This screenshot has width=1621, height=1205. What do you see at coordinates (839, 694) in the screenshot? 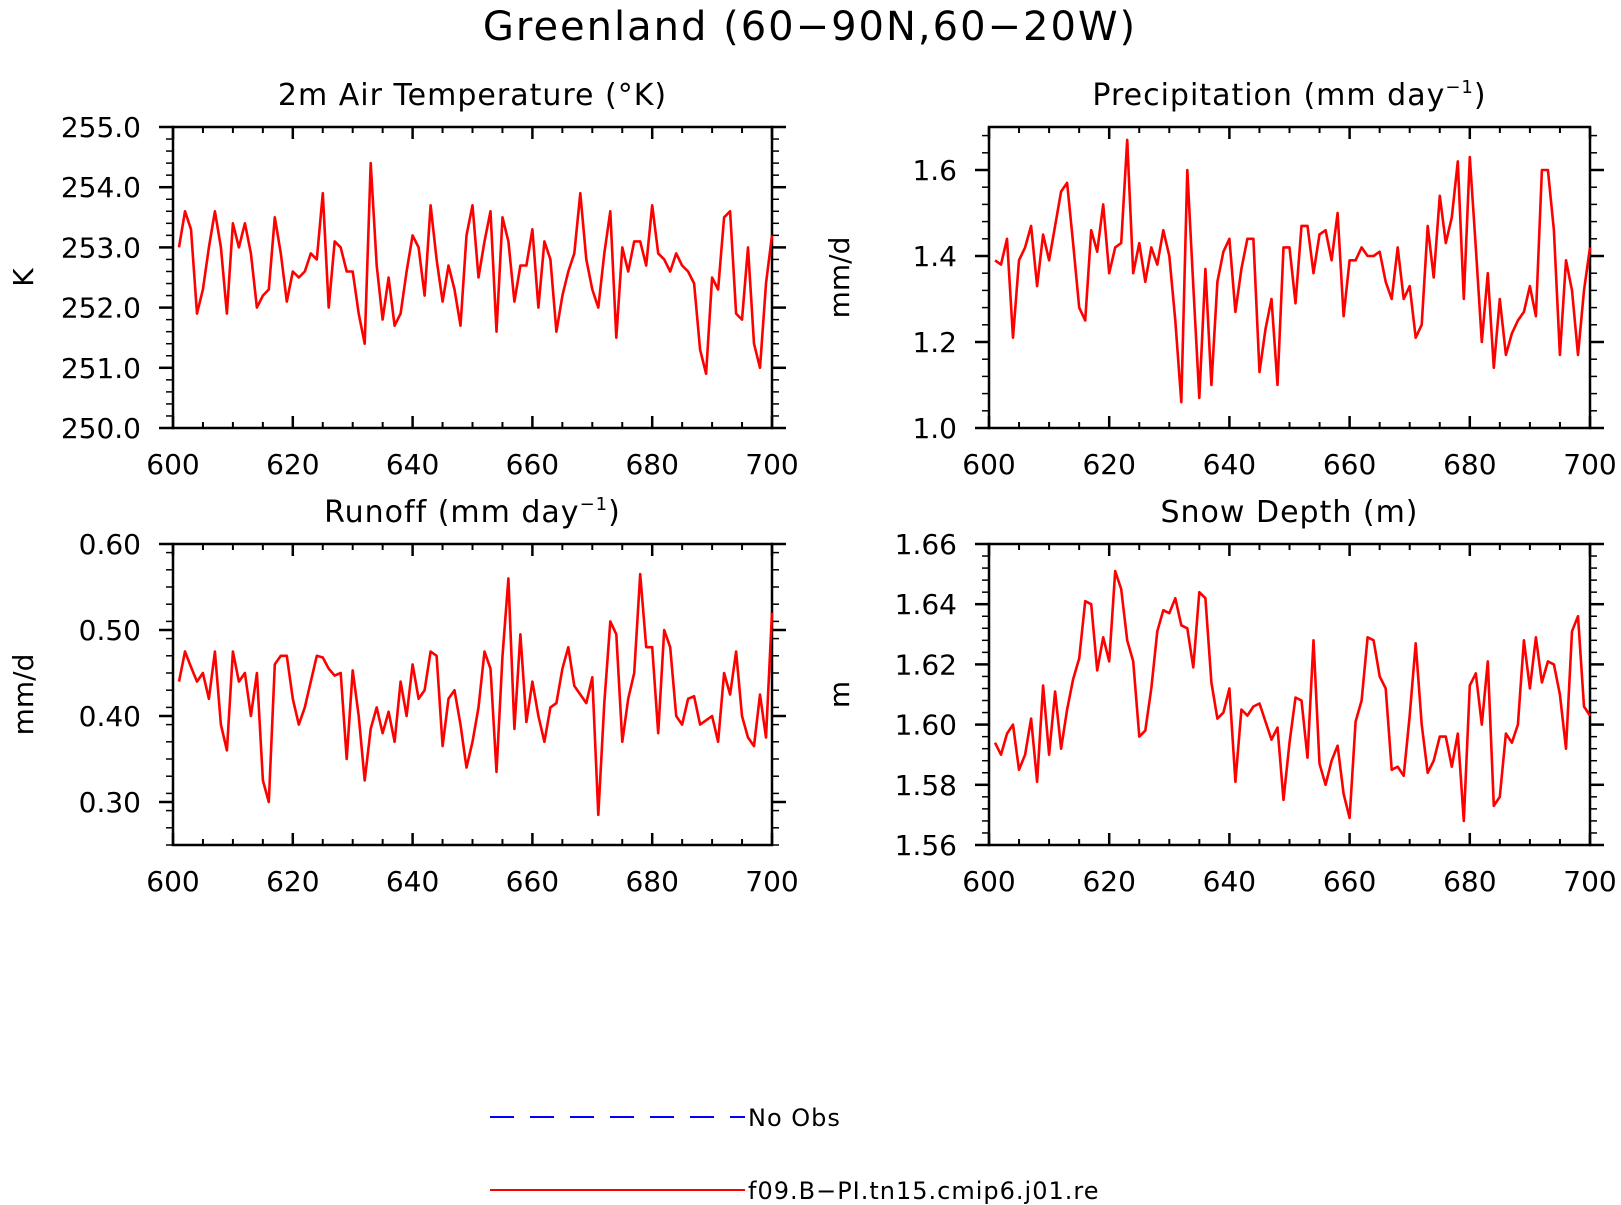
I see `y-axis-label: m` at bounding box center [839, 694].